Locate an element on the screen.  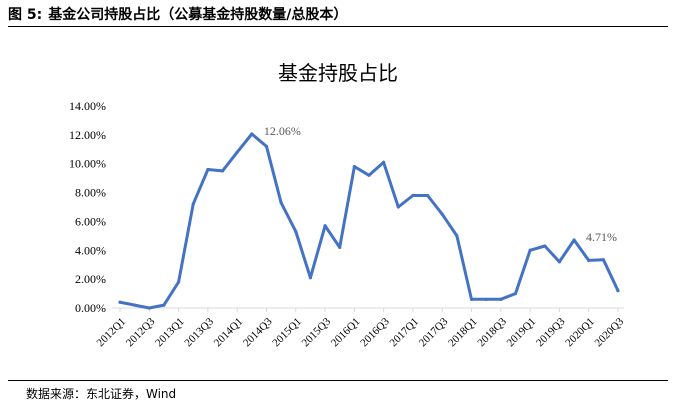
y-tick-label: 2.00% is located at coordinates (90, 279).